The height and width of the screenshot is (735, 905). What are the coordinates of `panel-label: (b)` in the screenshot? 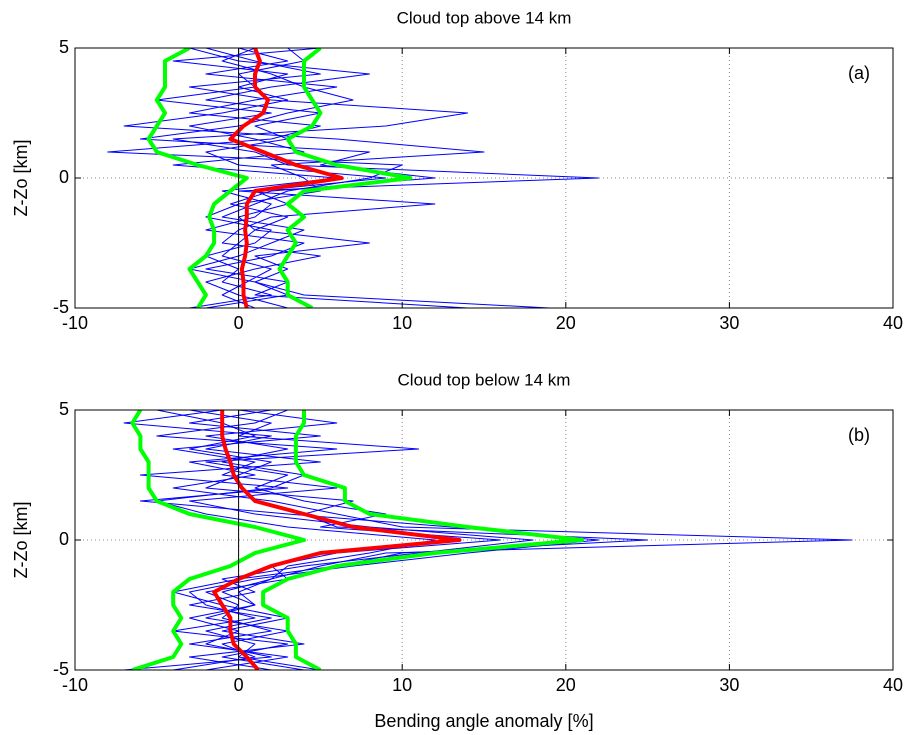 It's located at (859, 435).